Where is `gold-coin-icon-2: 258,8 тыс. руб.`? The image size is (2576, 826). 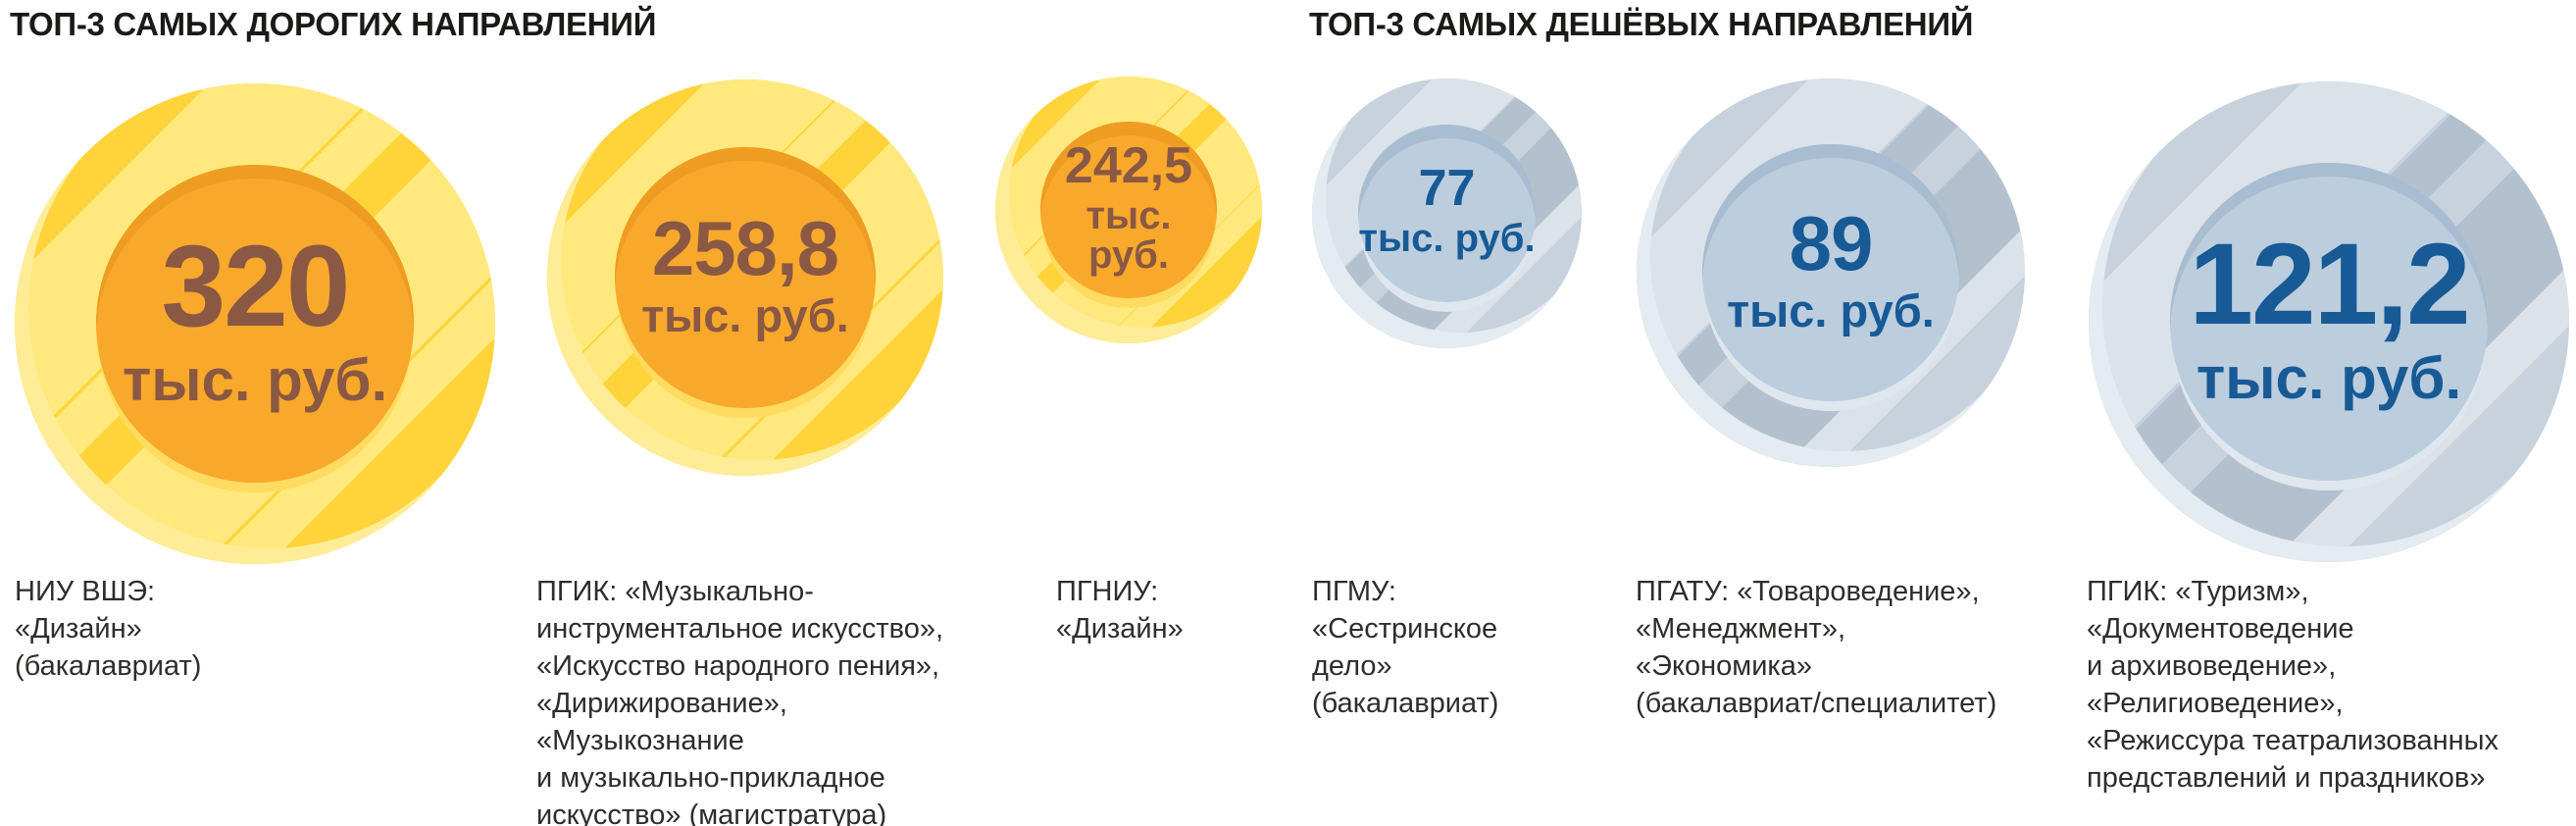 gold-coin-icon-2: 258,8 тыс. руб. is located at coordinates (745, 278).